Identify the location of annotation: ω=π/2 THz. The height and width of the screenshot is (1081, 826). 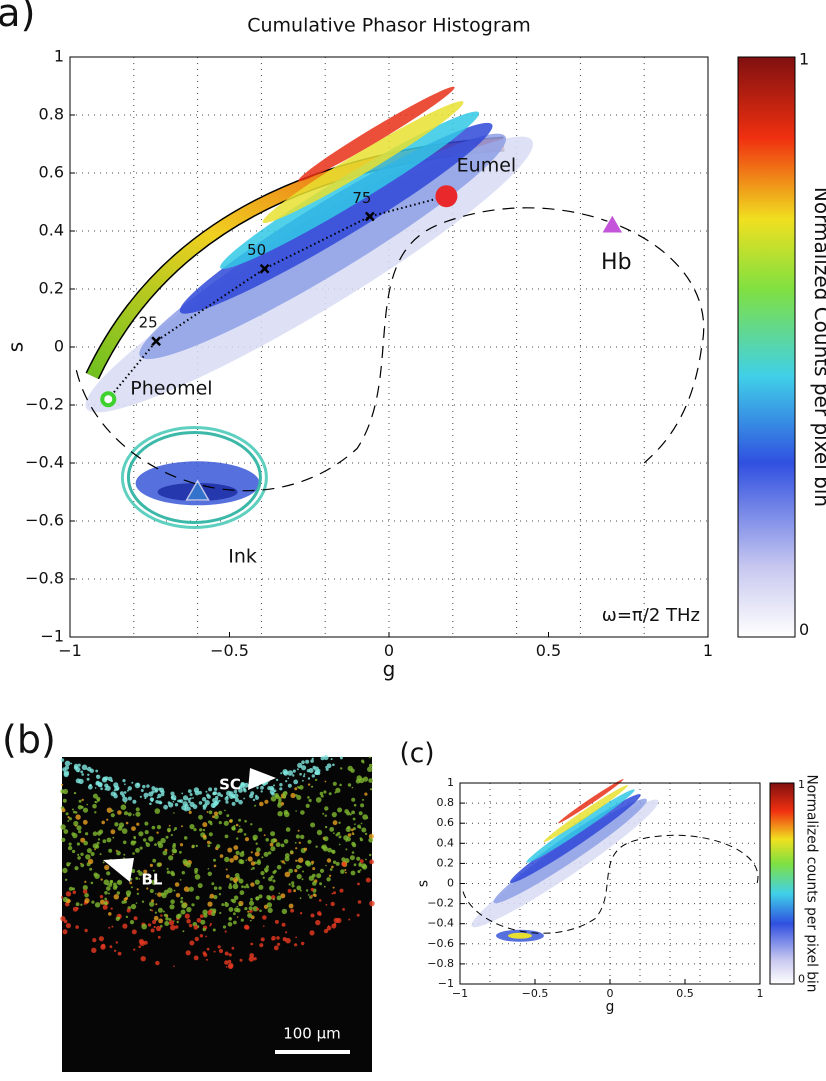
(651, 615).